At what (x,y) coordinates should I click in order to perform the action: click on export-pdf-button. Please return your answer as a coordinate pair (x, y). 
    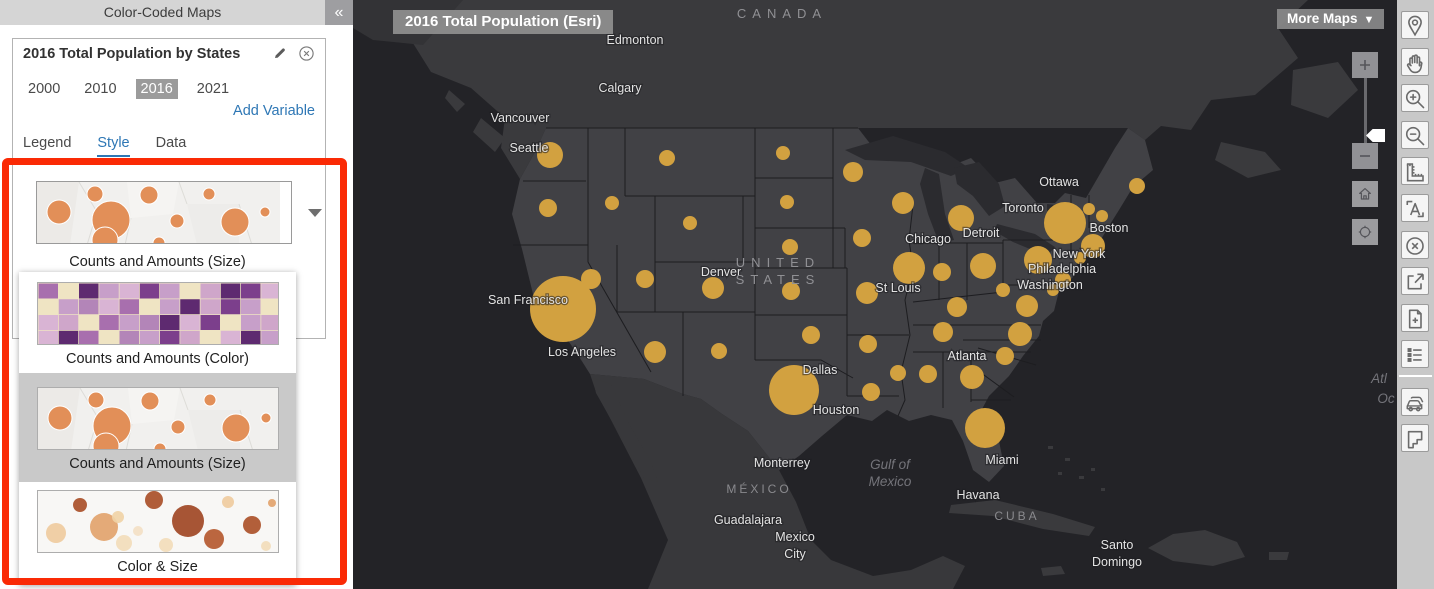
    Looking at the image, I should click on (1415, 318).